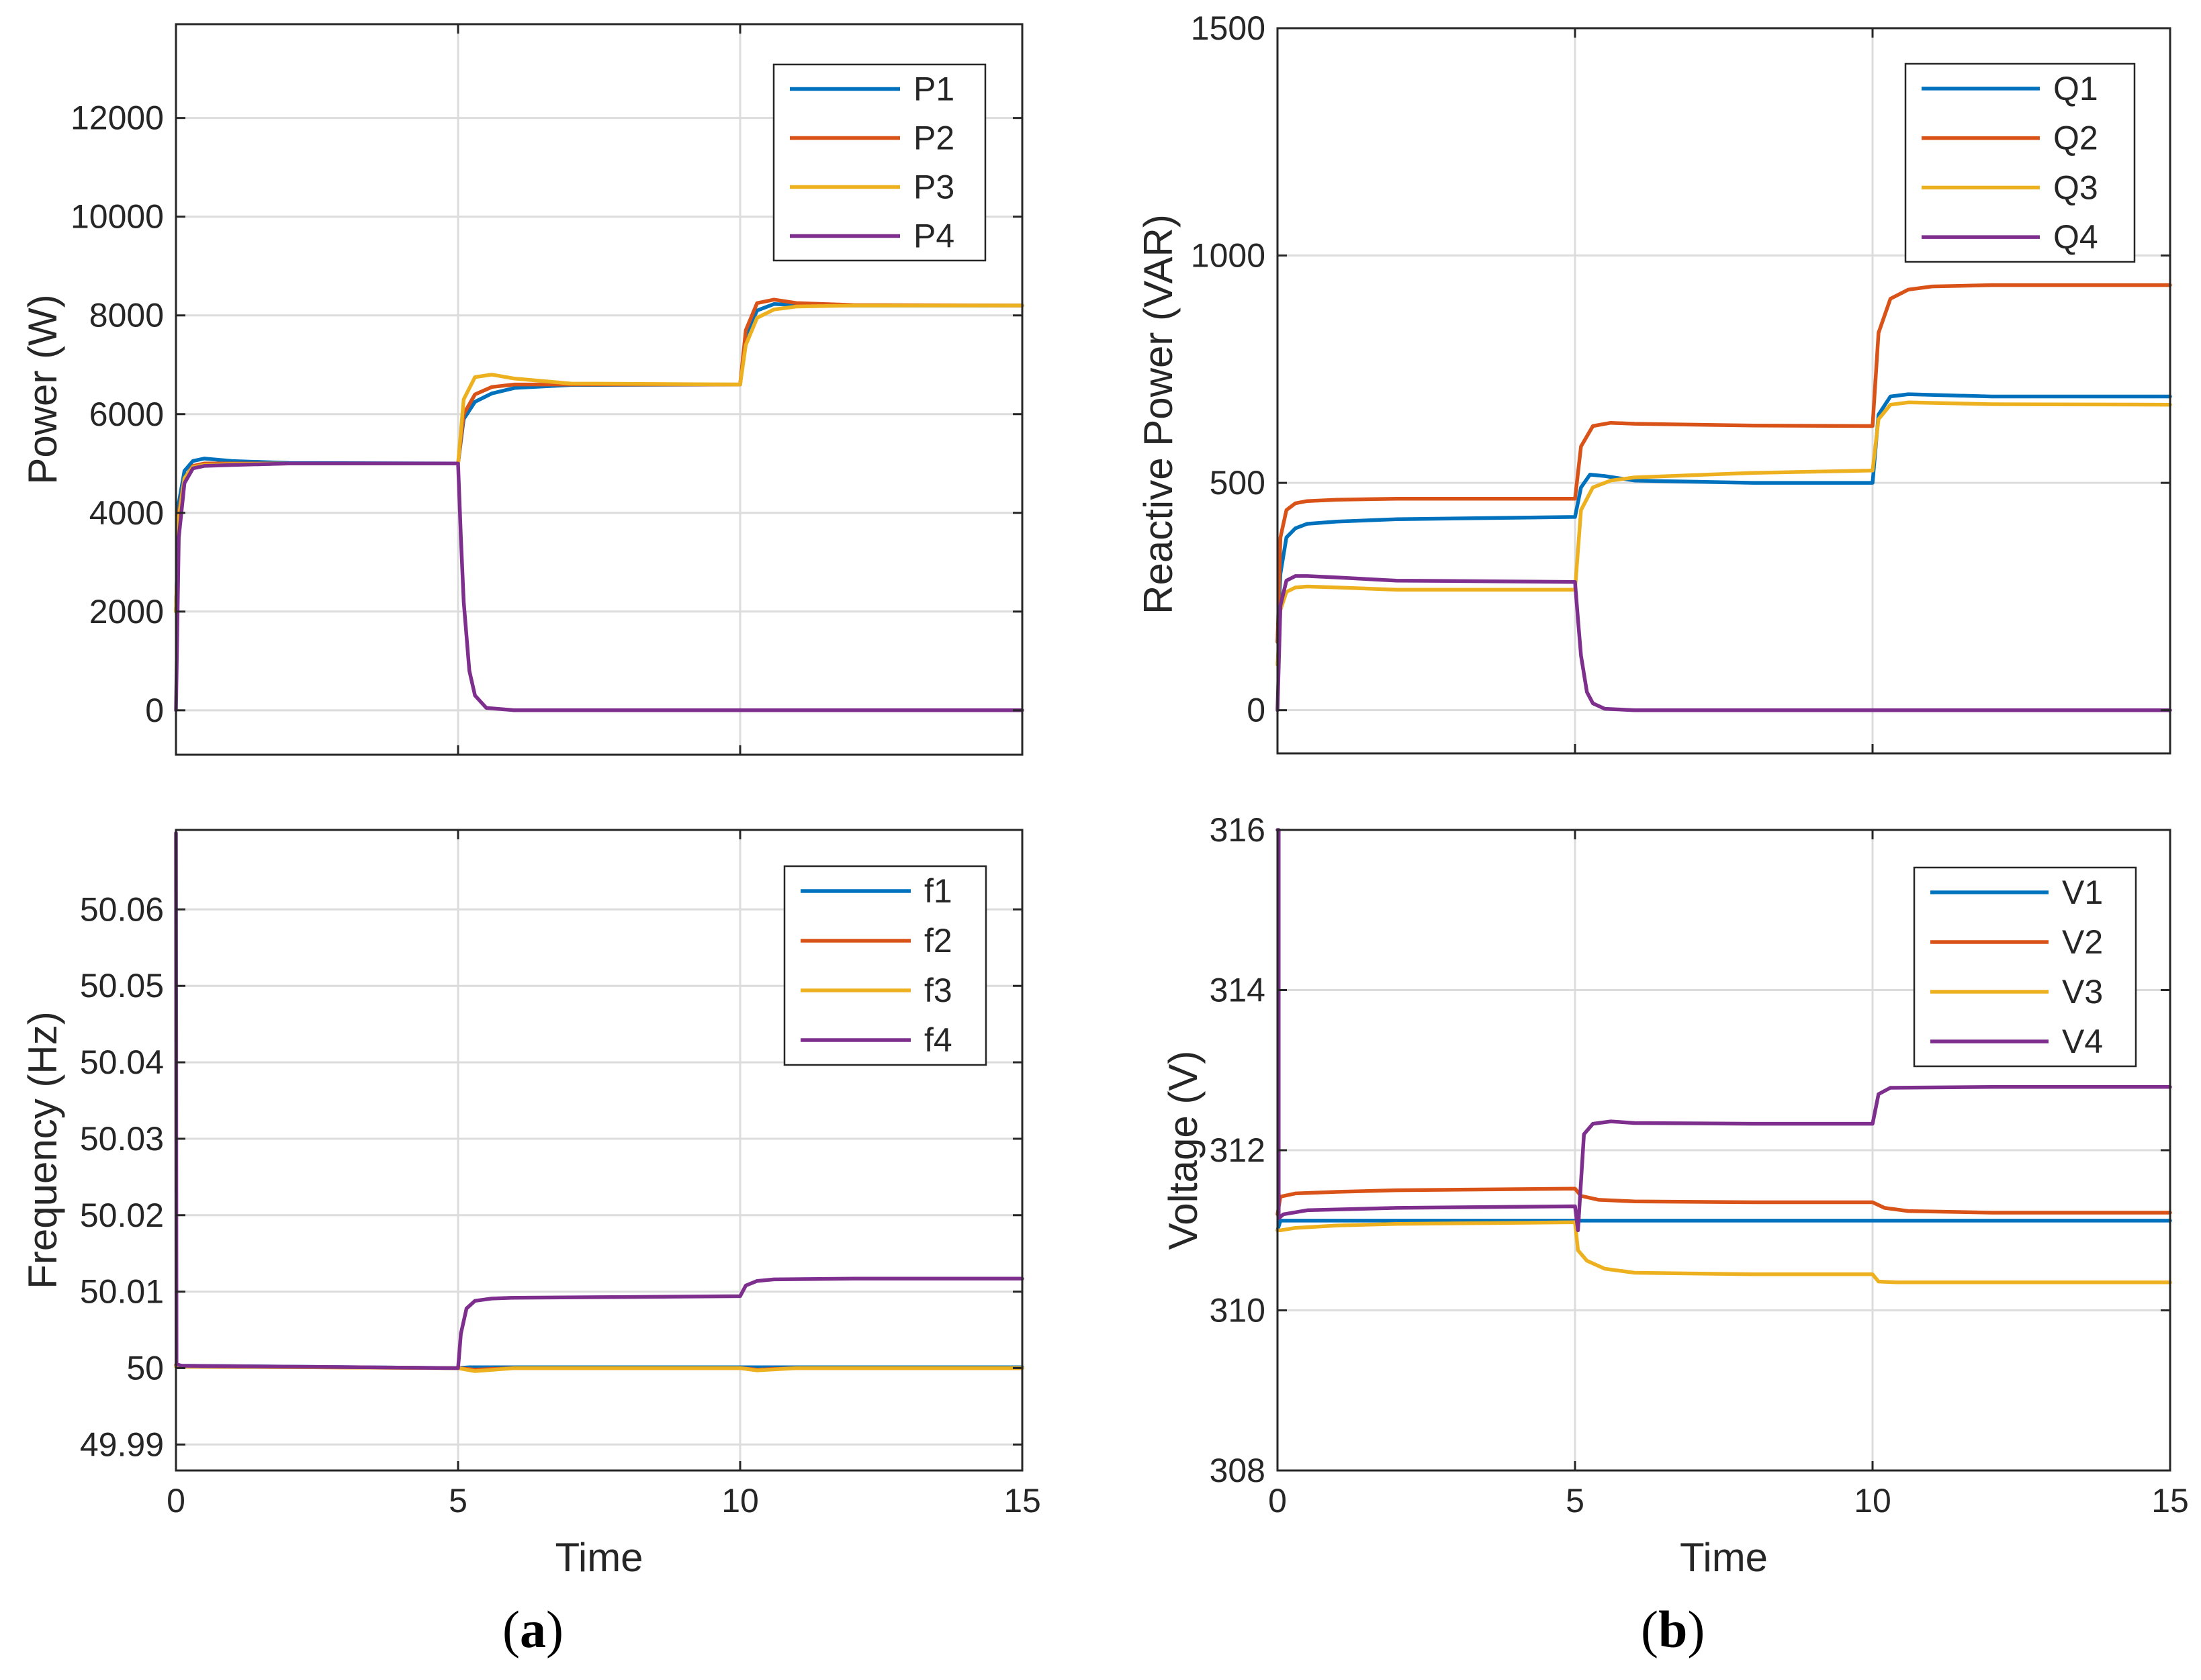  I want to click on voltage-legend-box, so click(2025, 967).